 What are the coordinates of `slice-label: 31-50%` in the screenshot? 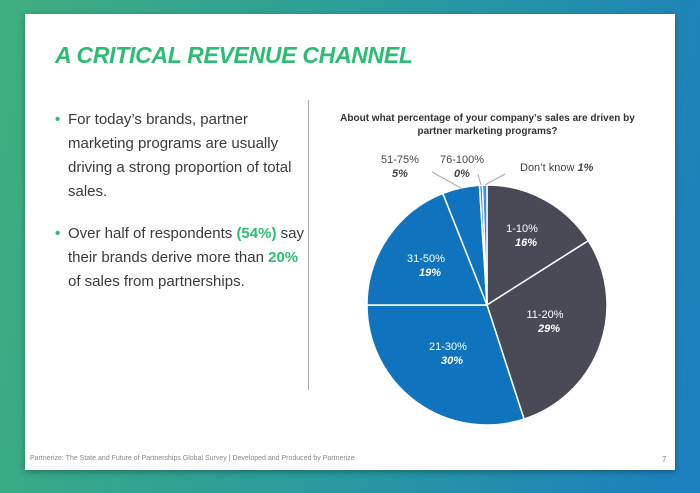 It's located at (426, 259).